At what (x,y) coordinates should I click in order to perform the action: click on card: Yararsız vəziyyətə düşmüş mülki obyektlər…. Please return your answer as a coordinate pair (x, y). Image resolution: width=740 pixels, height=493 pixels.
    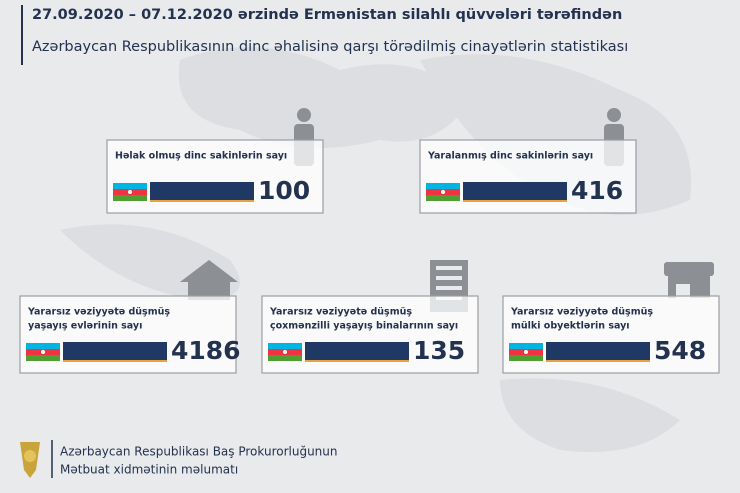
    Looking at the image, I should click on (611, 334).